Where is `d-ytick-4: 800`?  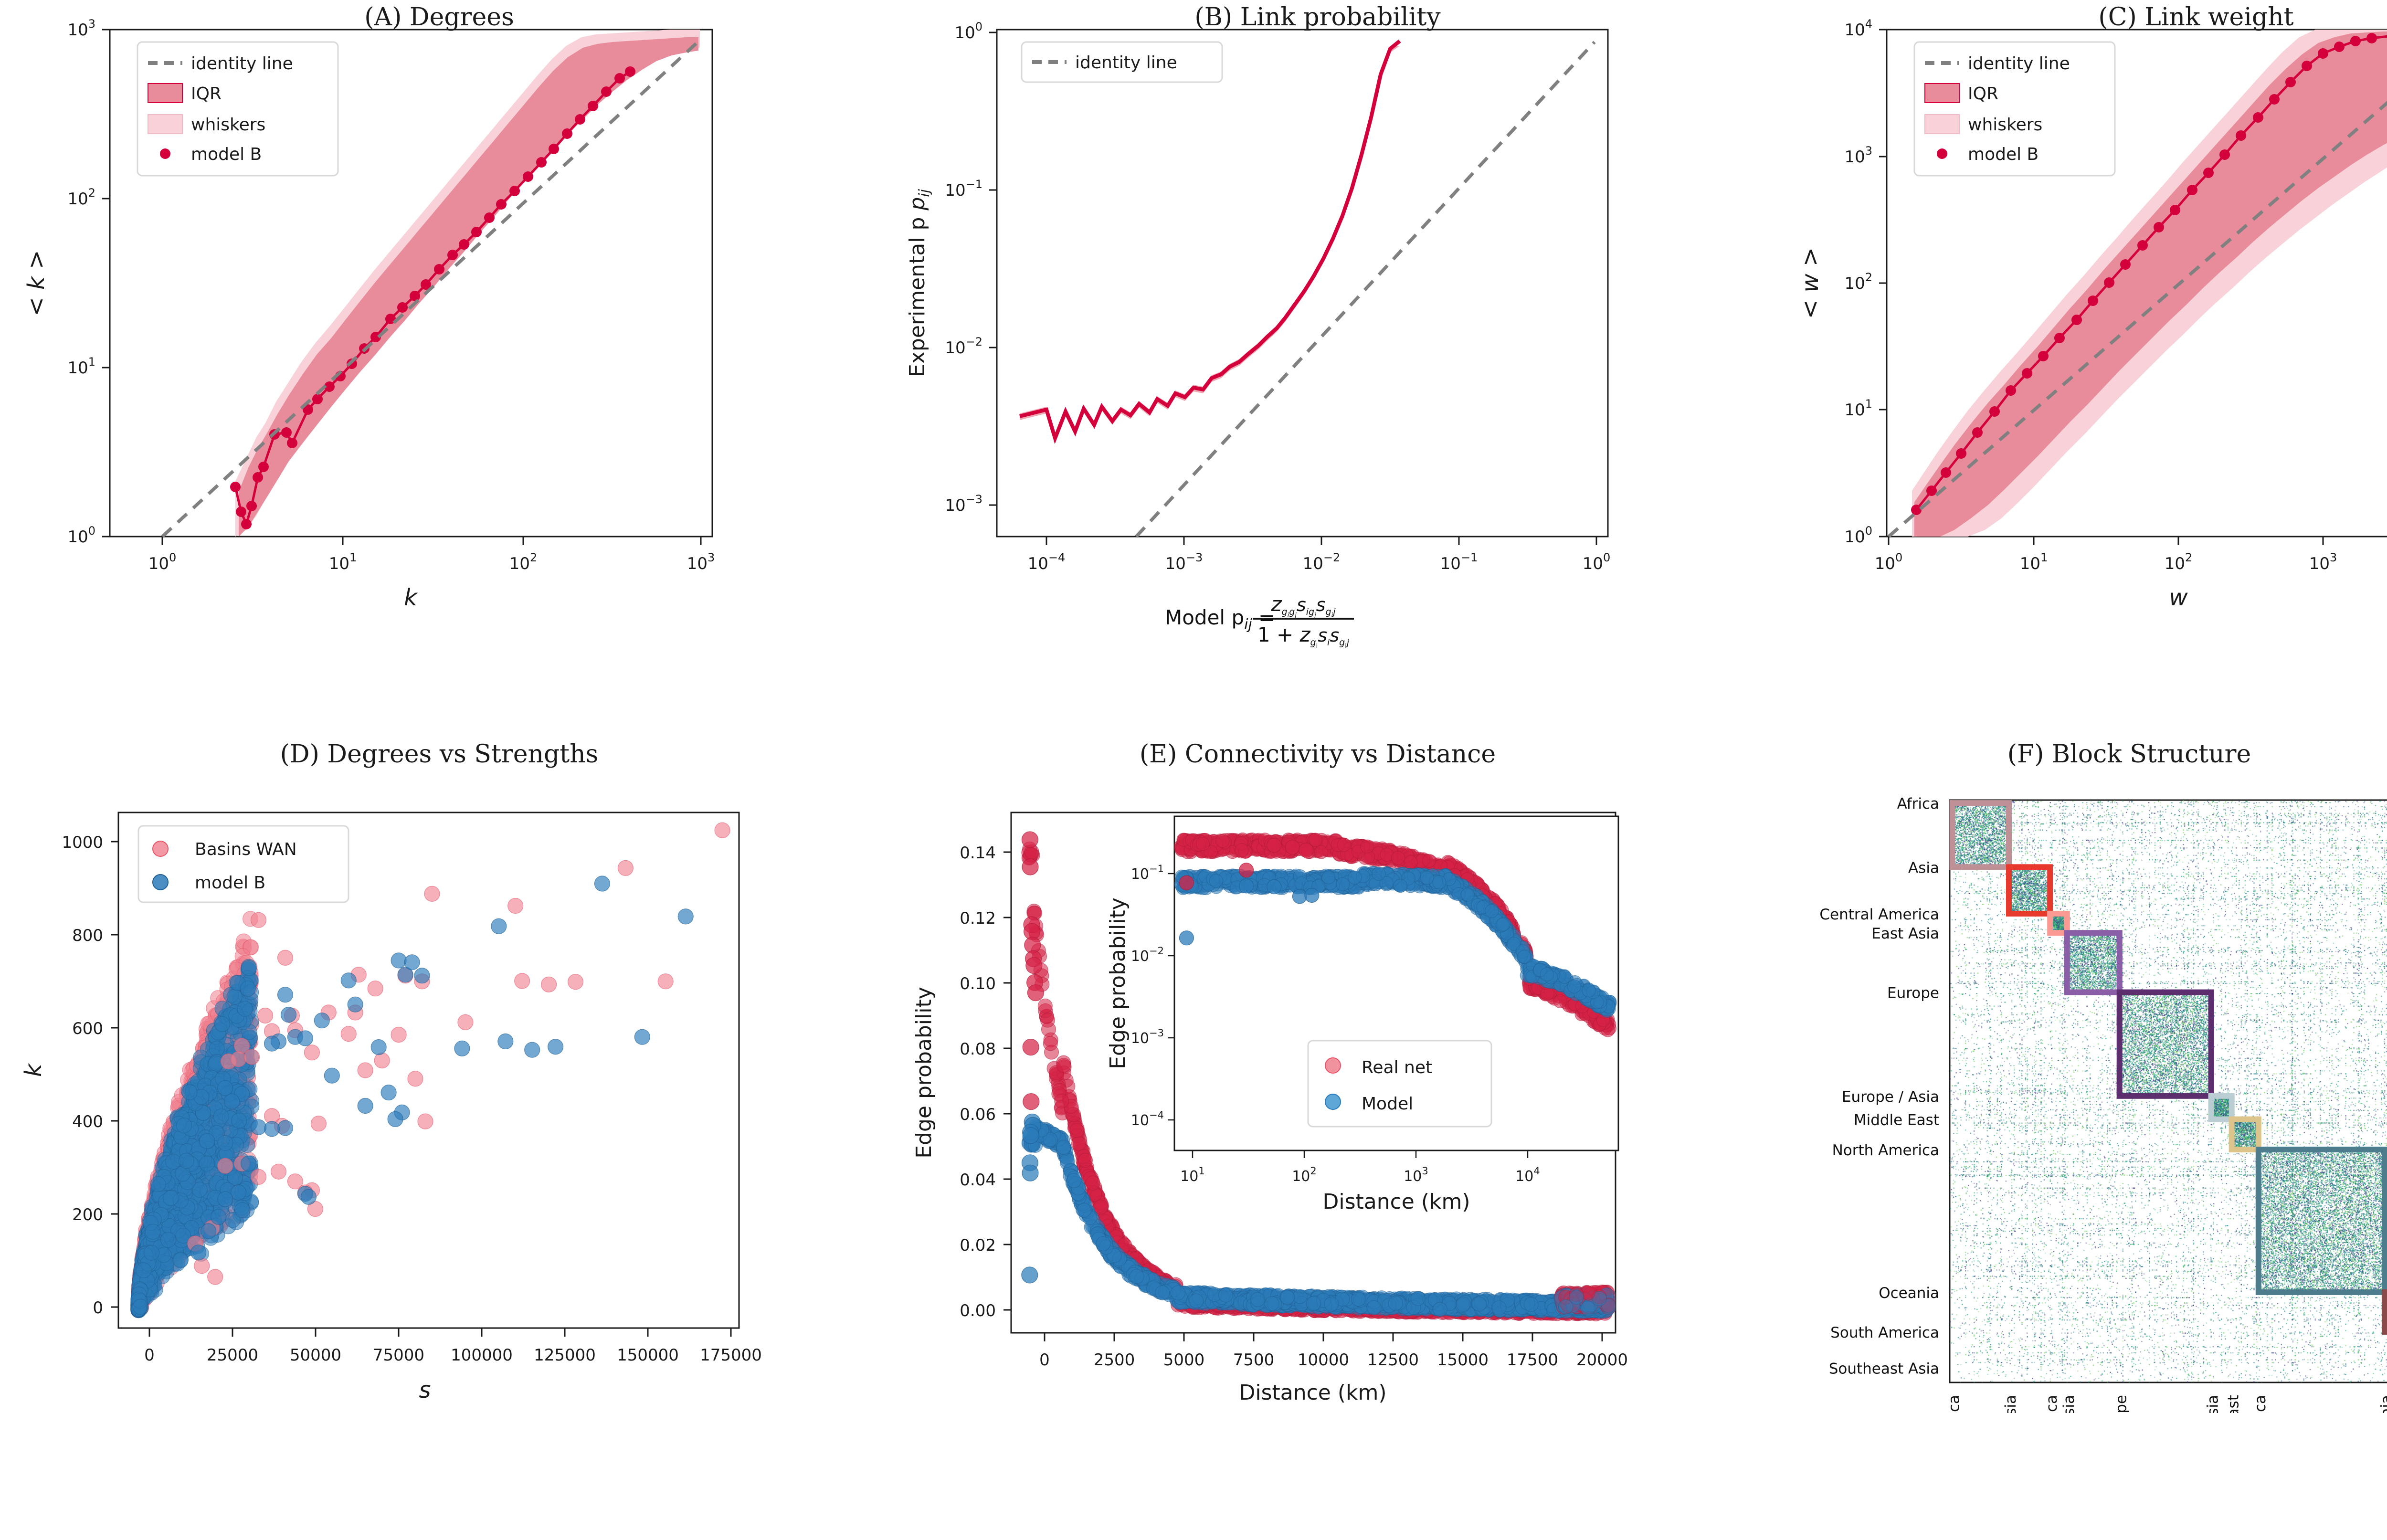
d-ytick-4: 800 is located at coordinates (87, 935).